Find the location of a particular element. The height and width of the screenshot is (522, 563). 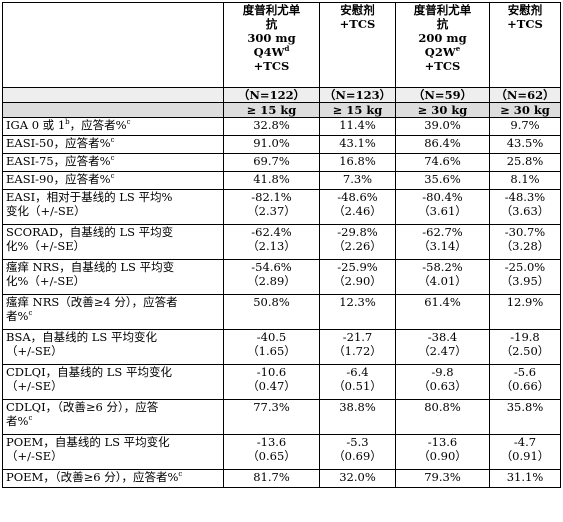

value-cell: -5.6 （0.66） is located at coordinates (525, 382).